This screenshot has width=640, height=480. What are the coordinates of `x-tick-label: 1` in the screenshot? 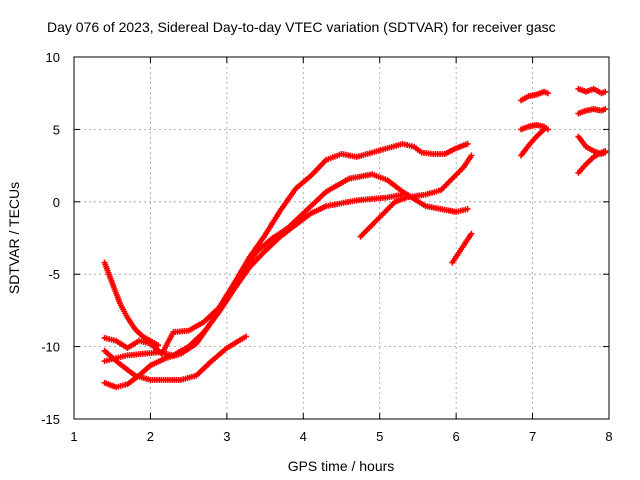 It's located at (73, 436).